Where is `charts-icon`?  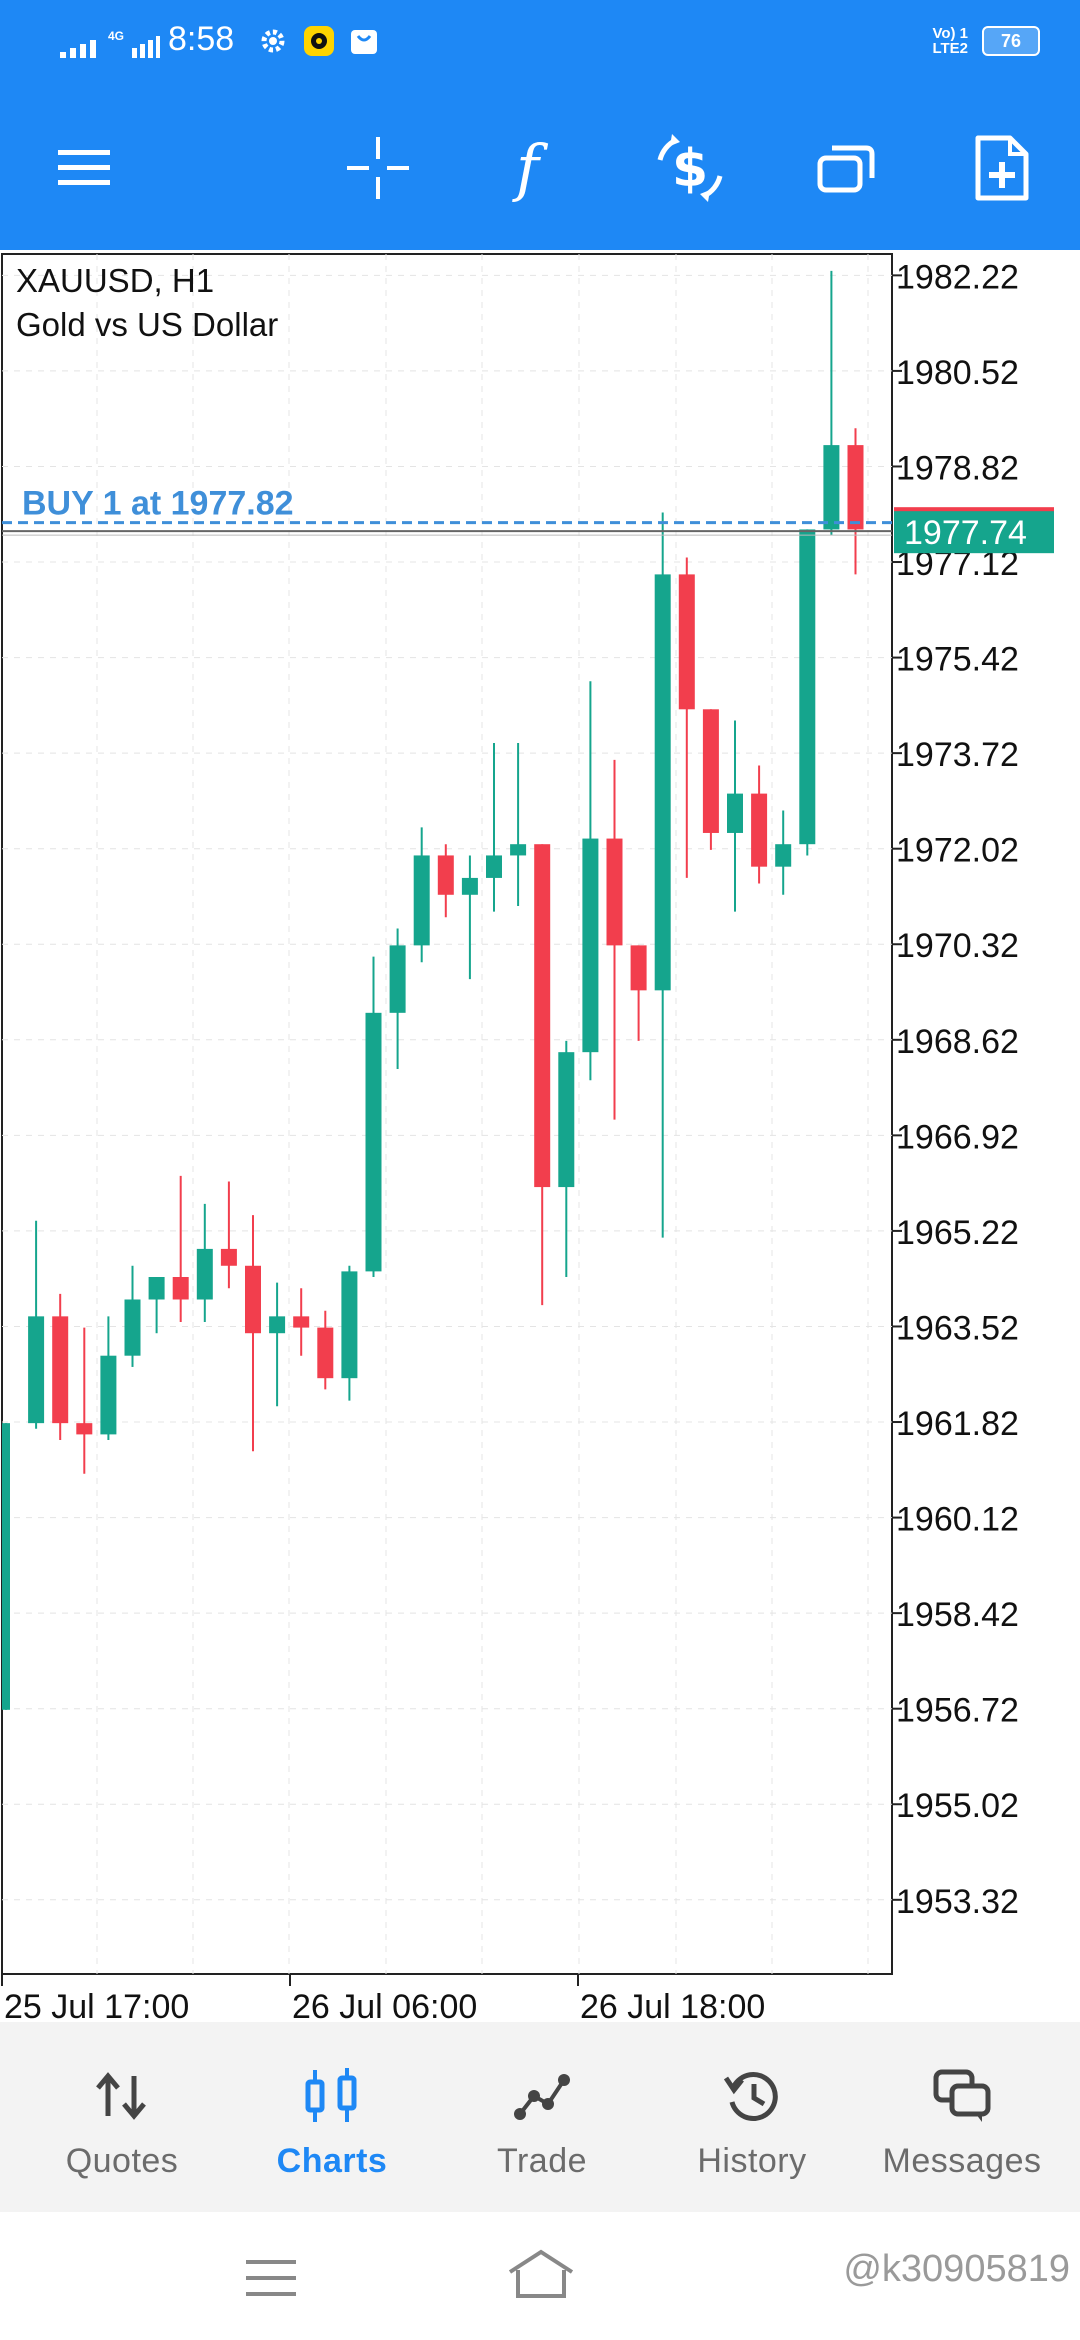
charts-icon is located at coordinates (331, 2095).